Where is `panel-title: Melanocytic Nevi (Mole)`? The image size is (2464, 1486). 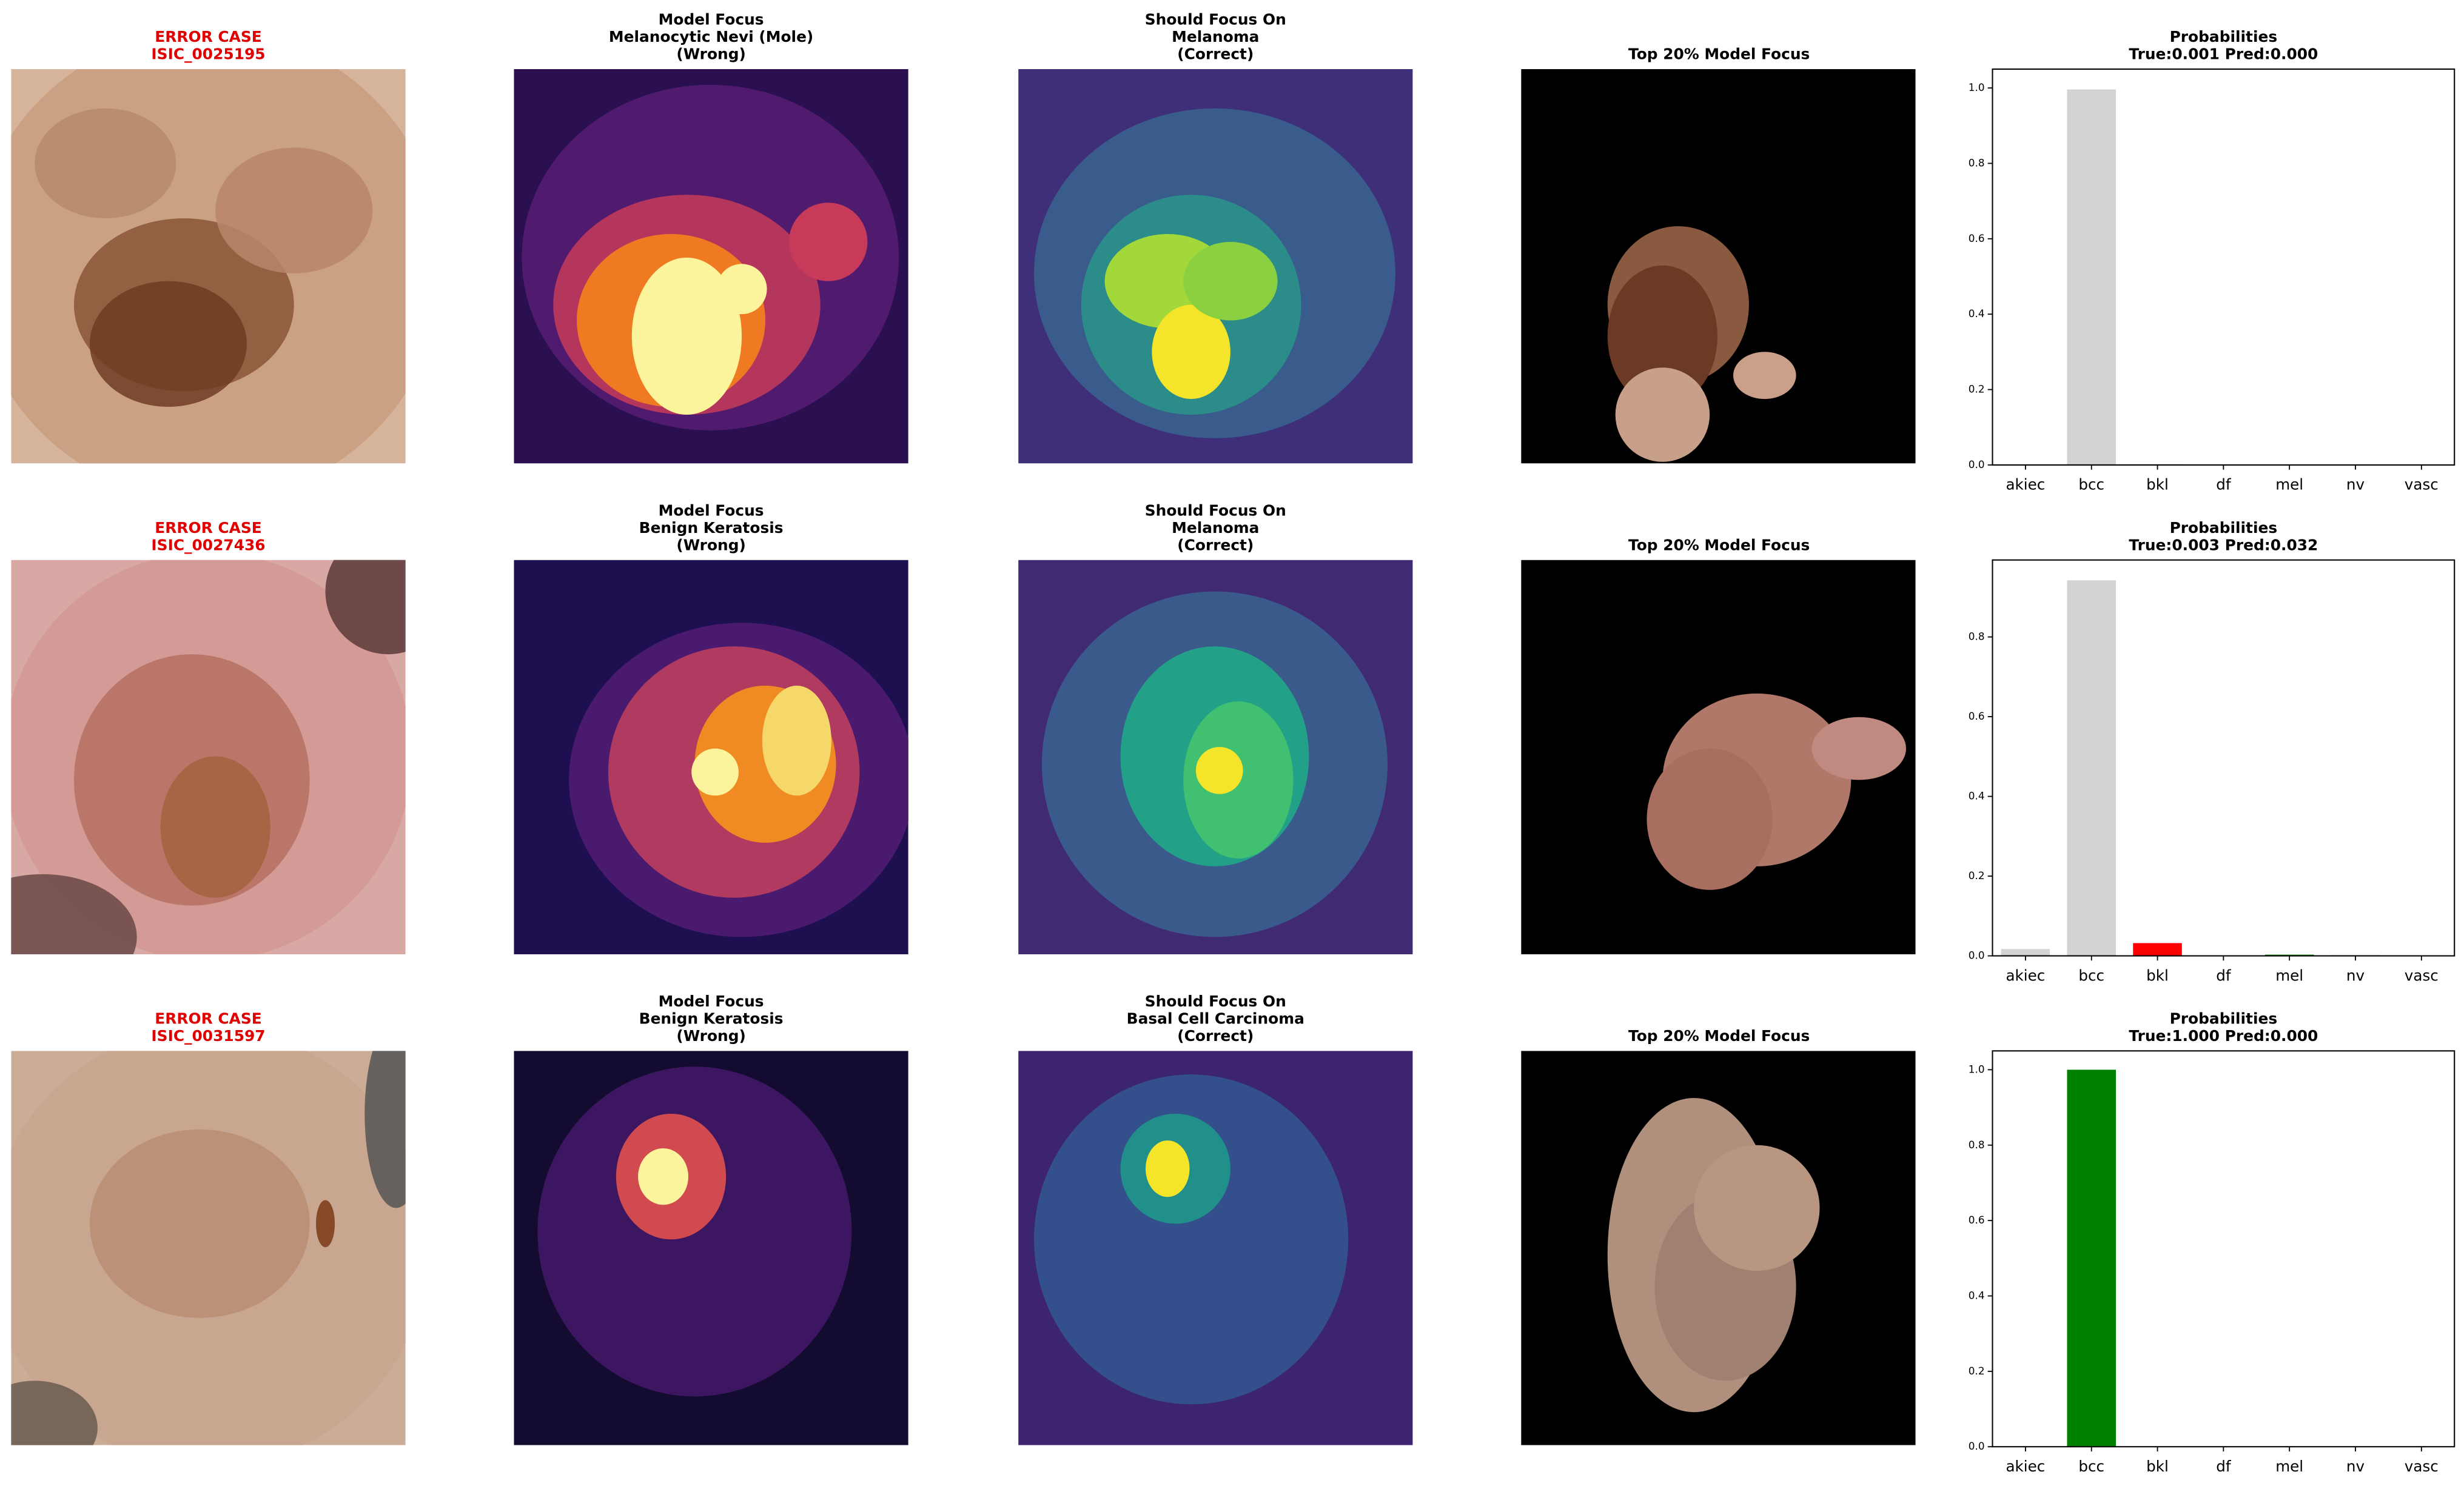 panel-title: Melanocytic Nevi (Mole) is located at coordinates (711, 36).